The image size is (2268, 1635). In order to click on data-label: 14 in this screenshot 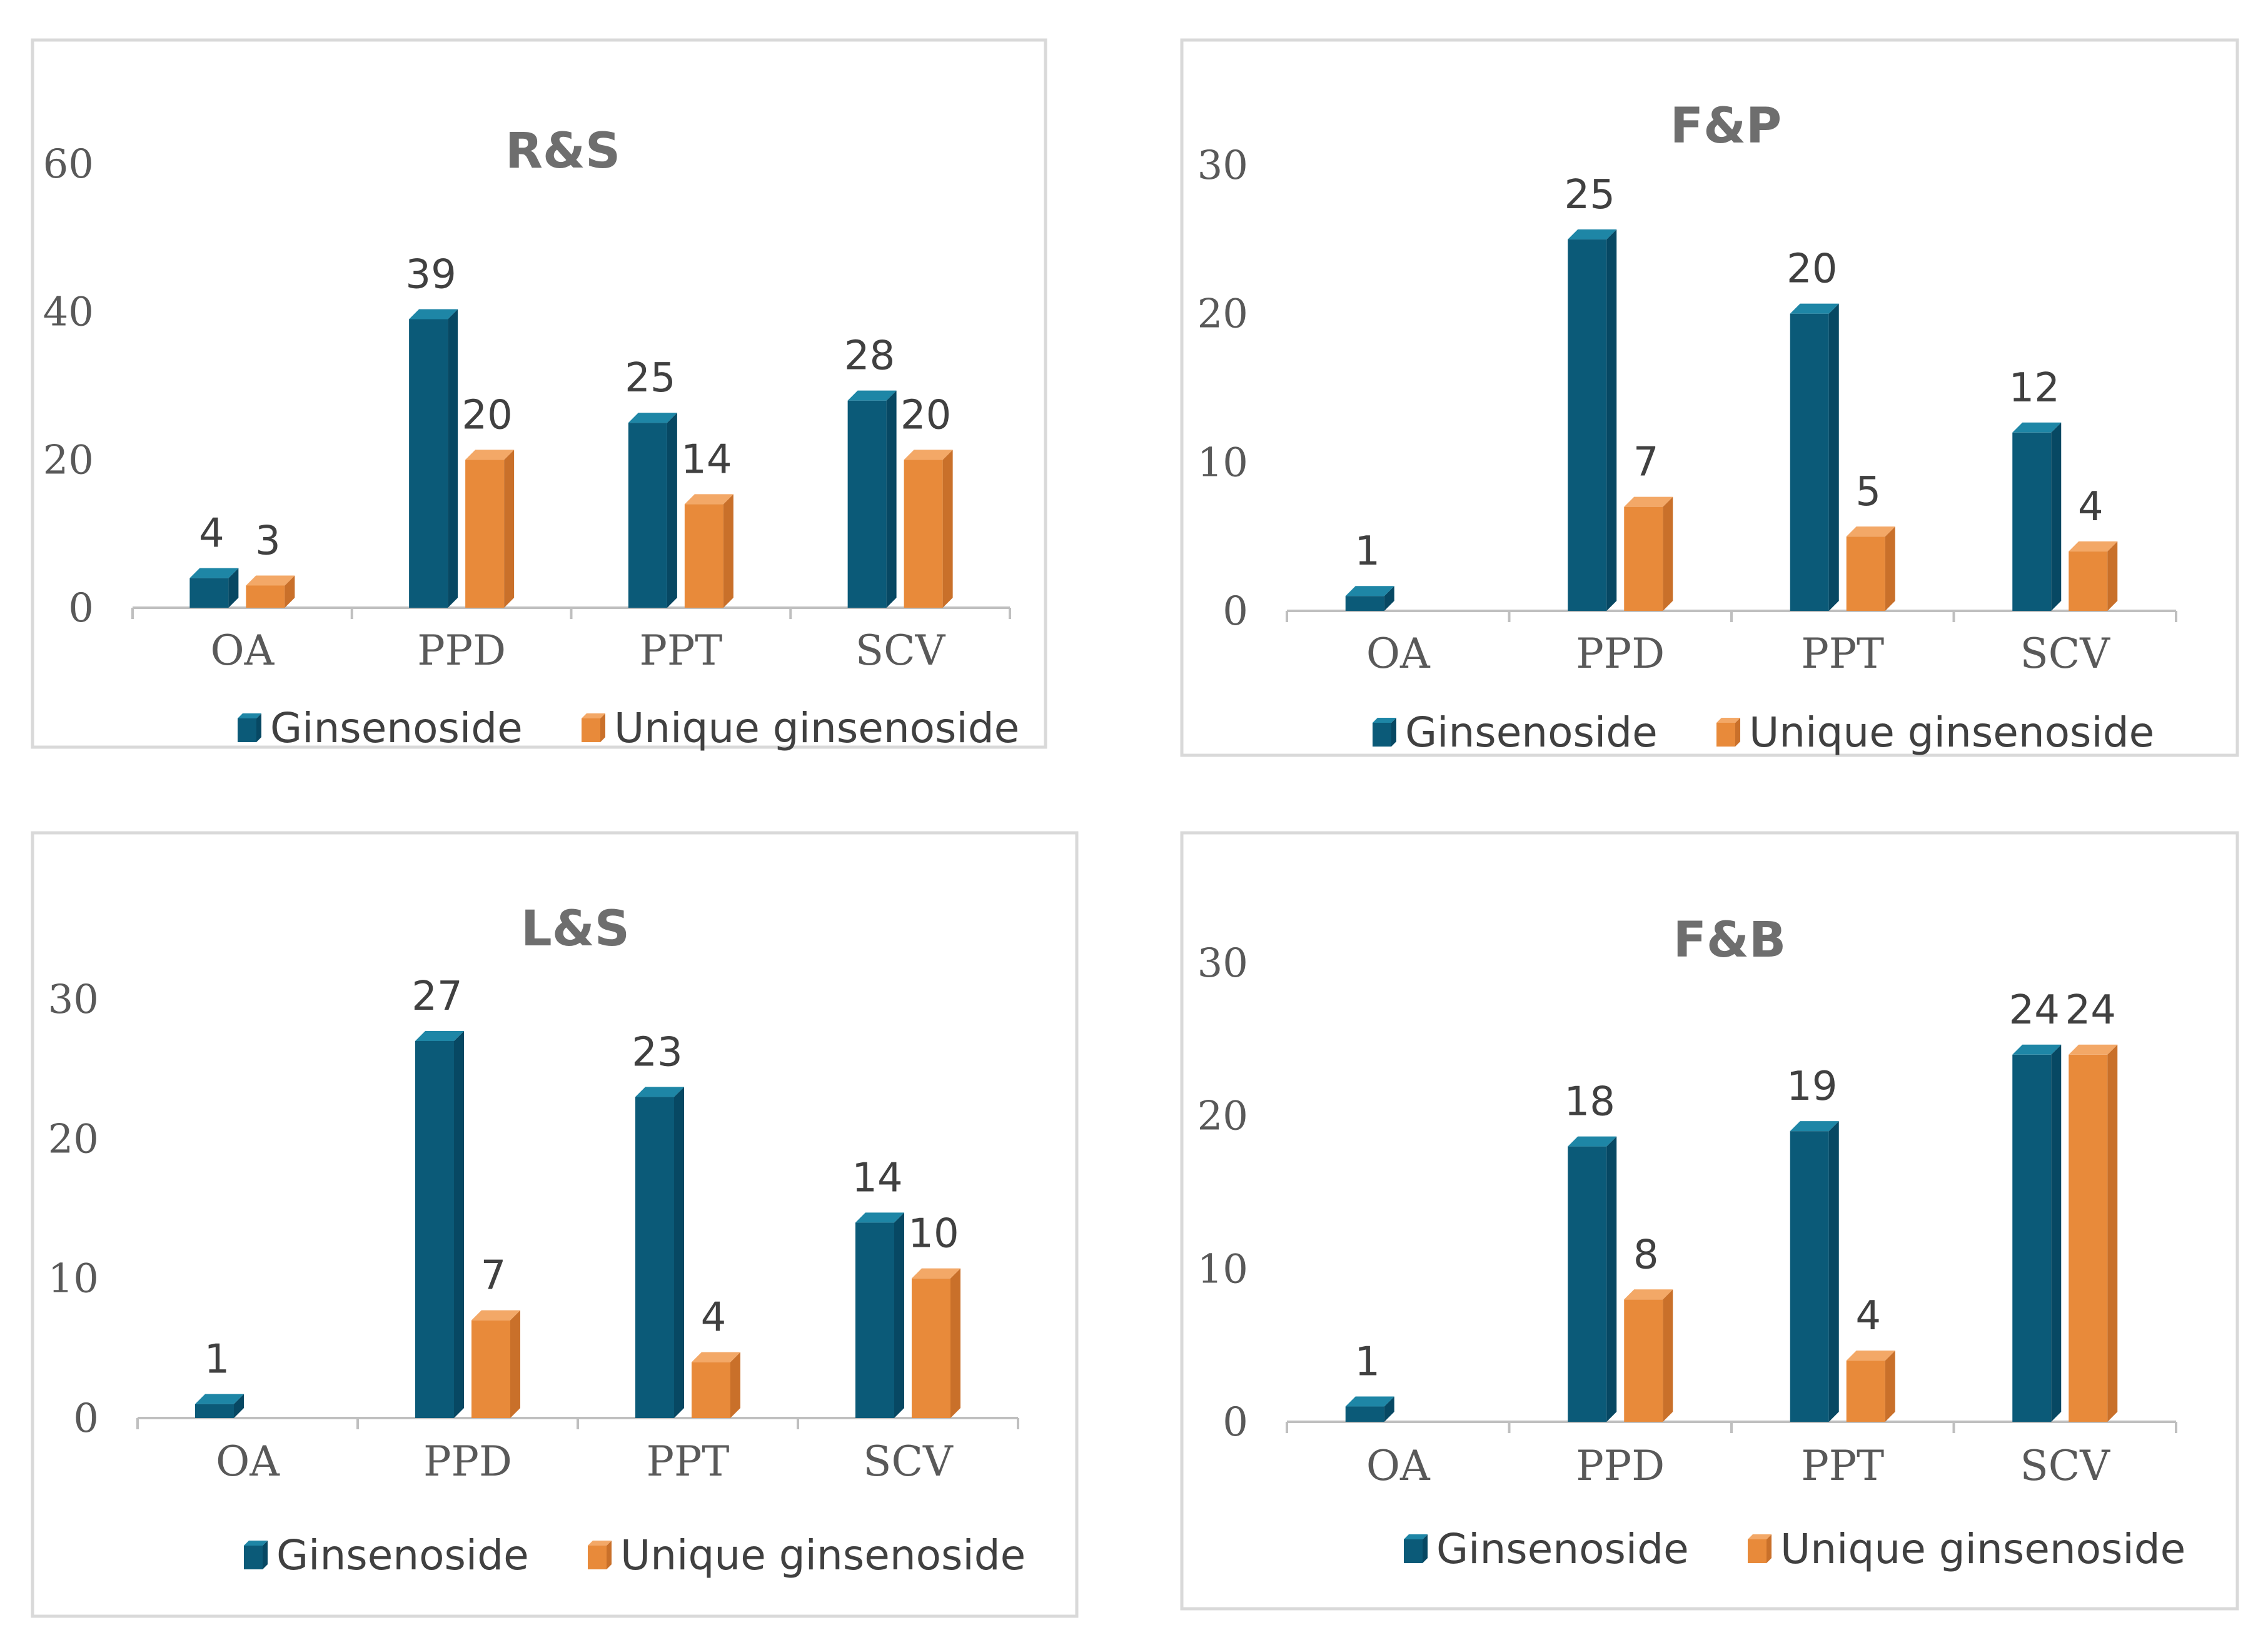, I will do `click(877, 1178)`.